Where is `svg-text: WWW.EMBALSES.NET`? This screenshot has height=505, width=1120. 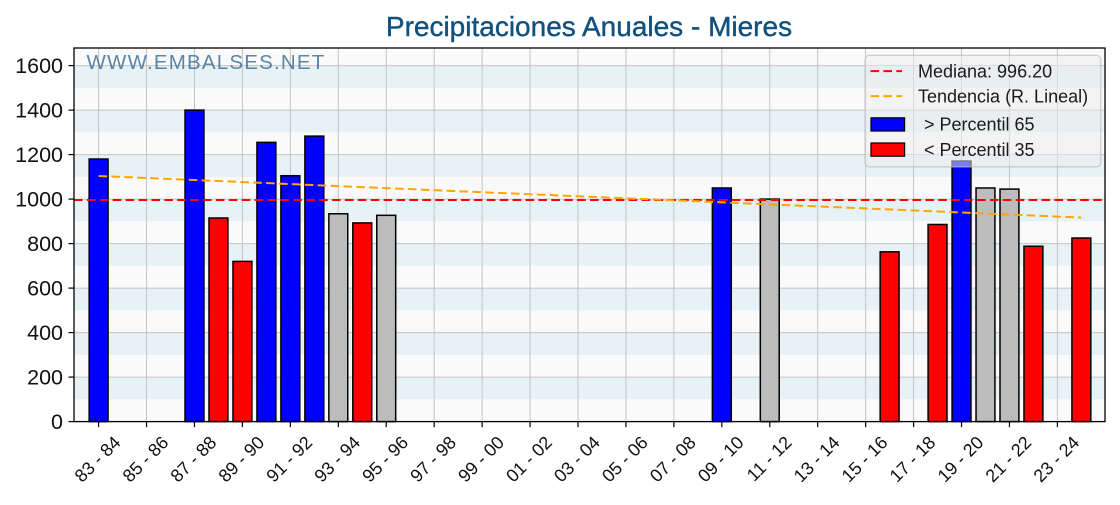 svg-text: WWW.EMBALSES.NET is located at coordinates (206, 62).